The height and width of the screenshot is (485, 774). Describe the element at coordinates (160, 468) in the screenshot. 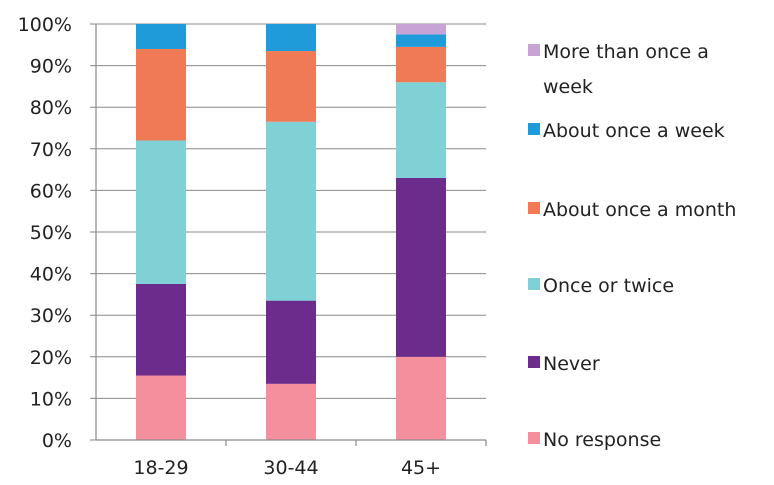

I see `x-tick-label: 18-29` at that location.